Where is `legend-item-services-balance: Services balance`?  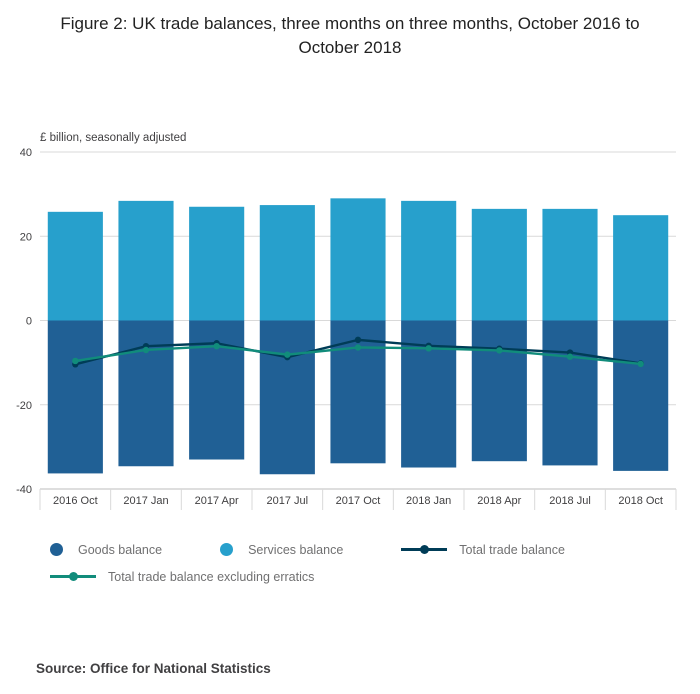 legend-item-services-balance: Services balance is located at coordinates (281, 550).